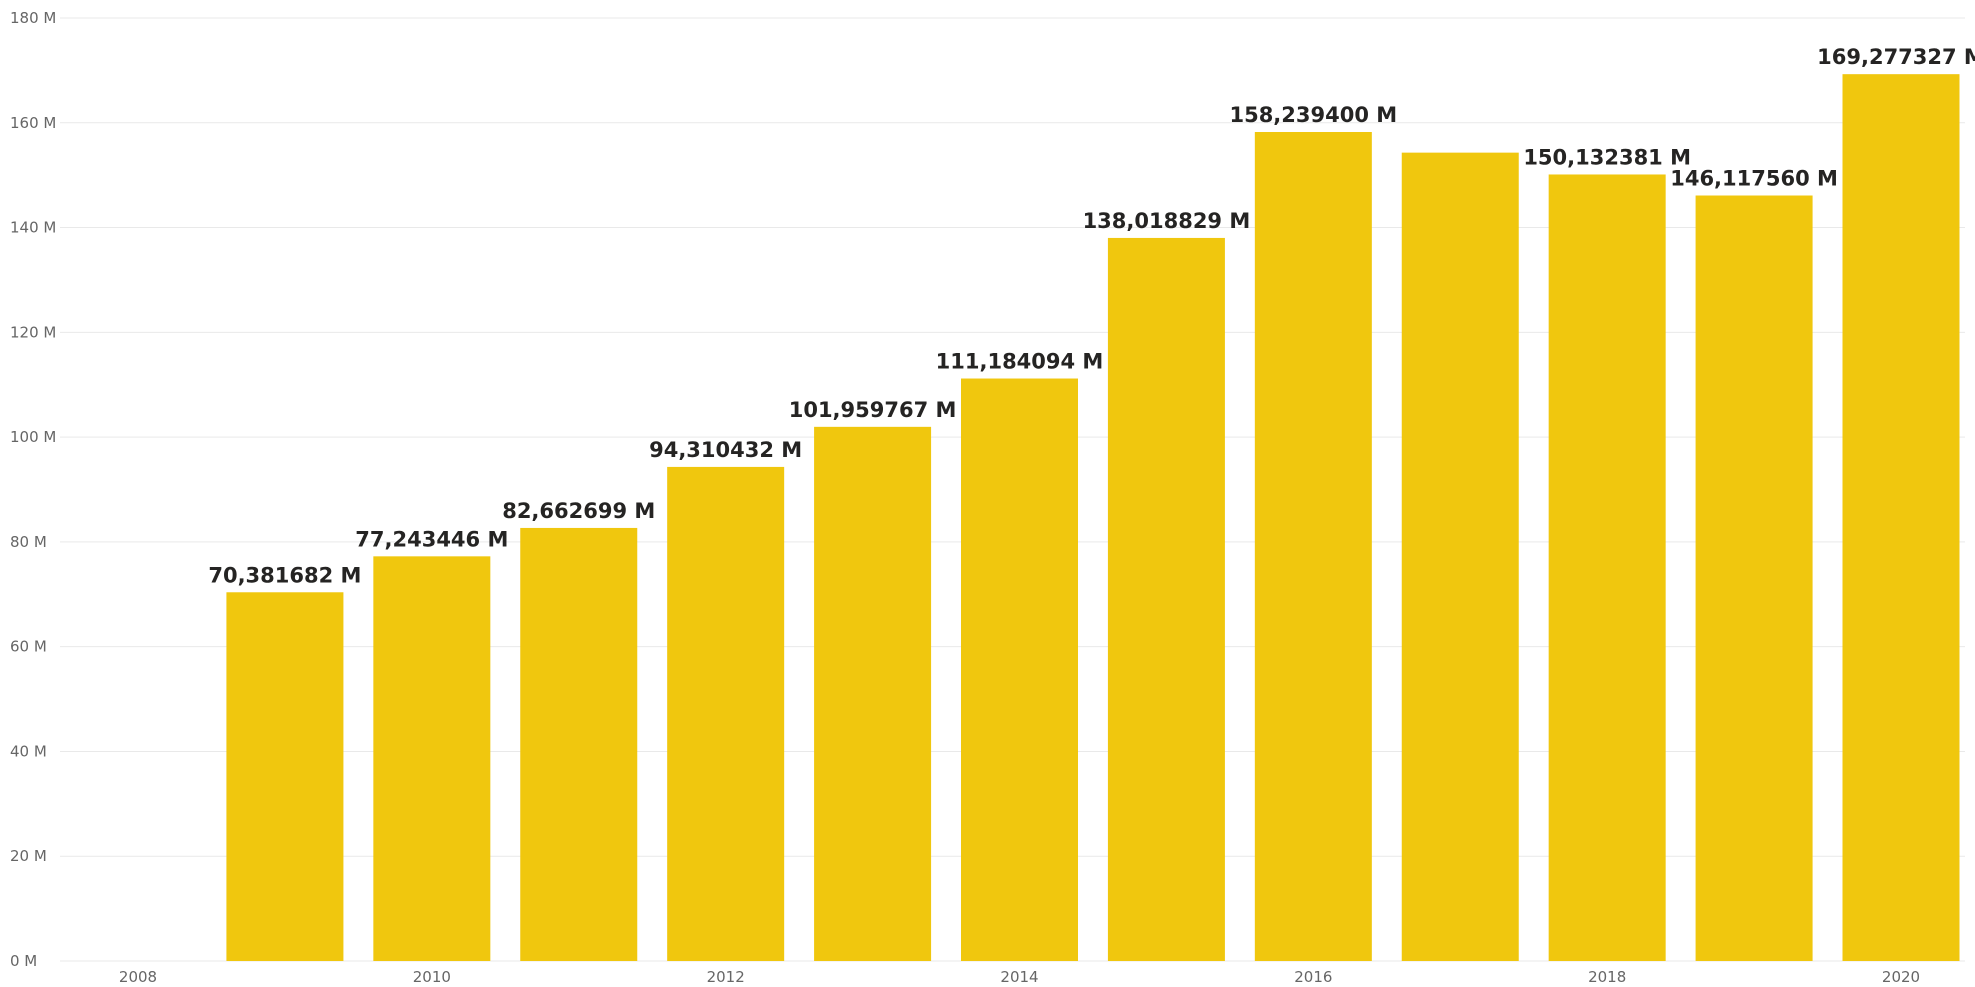  I want to click on y-tick-label: 60 M, so click(28, 647).